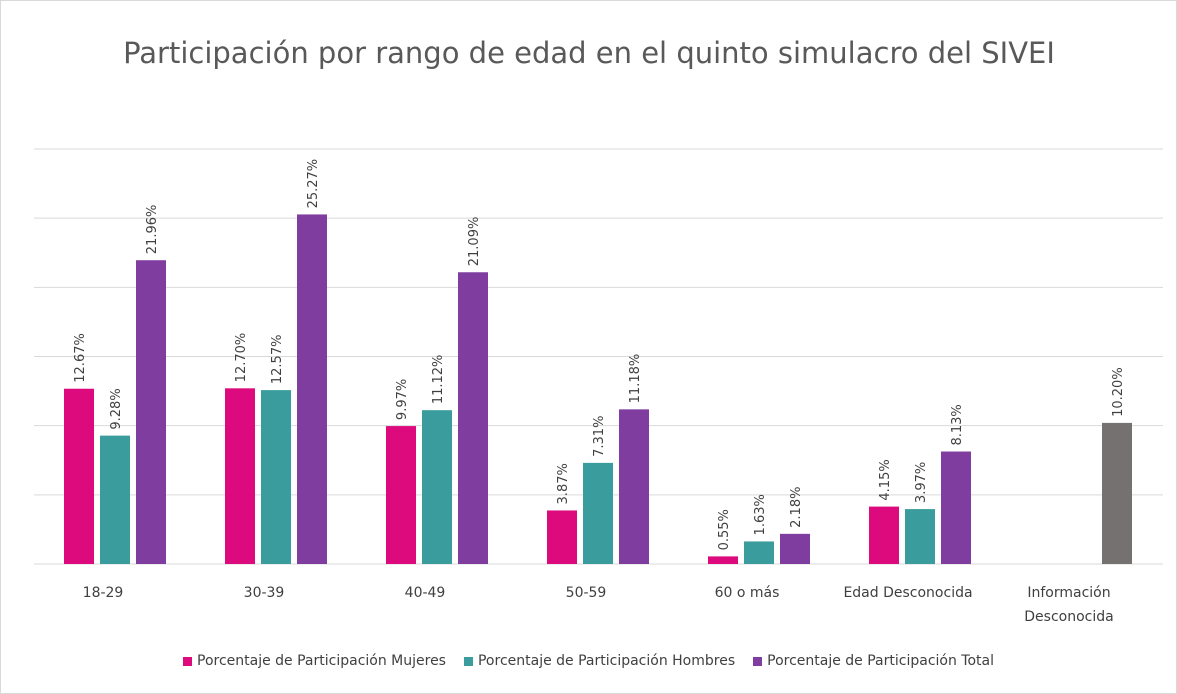  Describe the element at coordinates (606, 661) in the screenshot. I see `legend-label: Porcentaje de Participación Hombres` at that location.